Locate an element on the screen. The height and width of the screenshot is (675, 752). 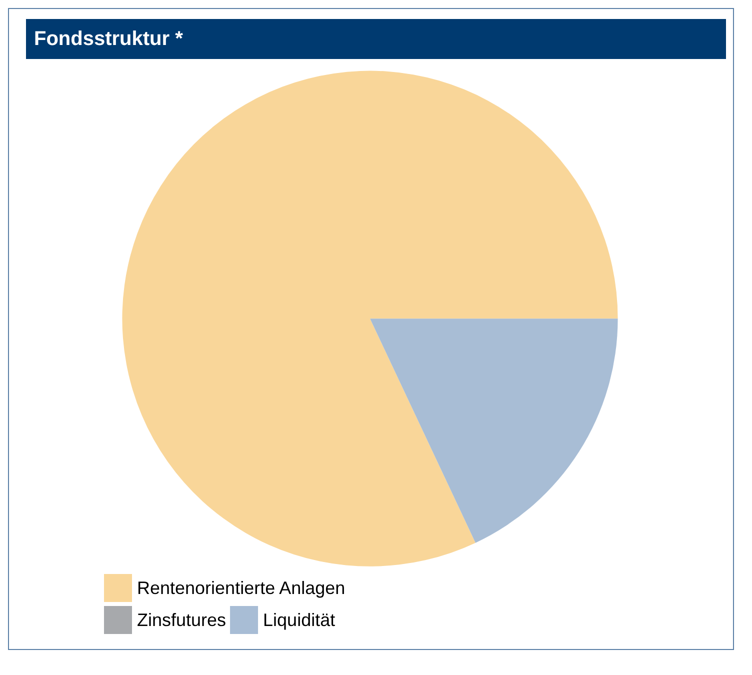
legend-label: Rentenorientierte Anlagen is located at coordinates (241, 588).